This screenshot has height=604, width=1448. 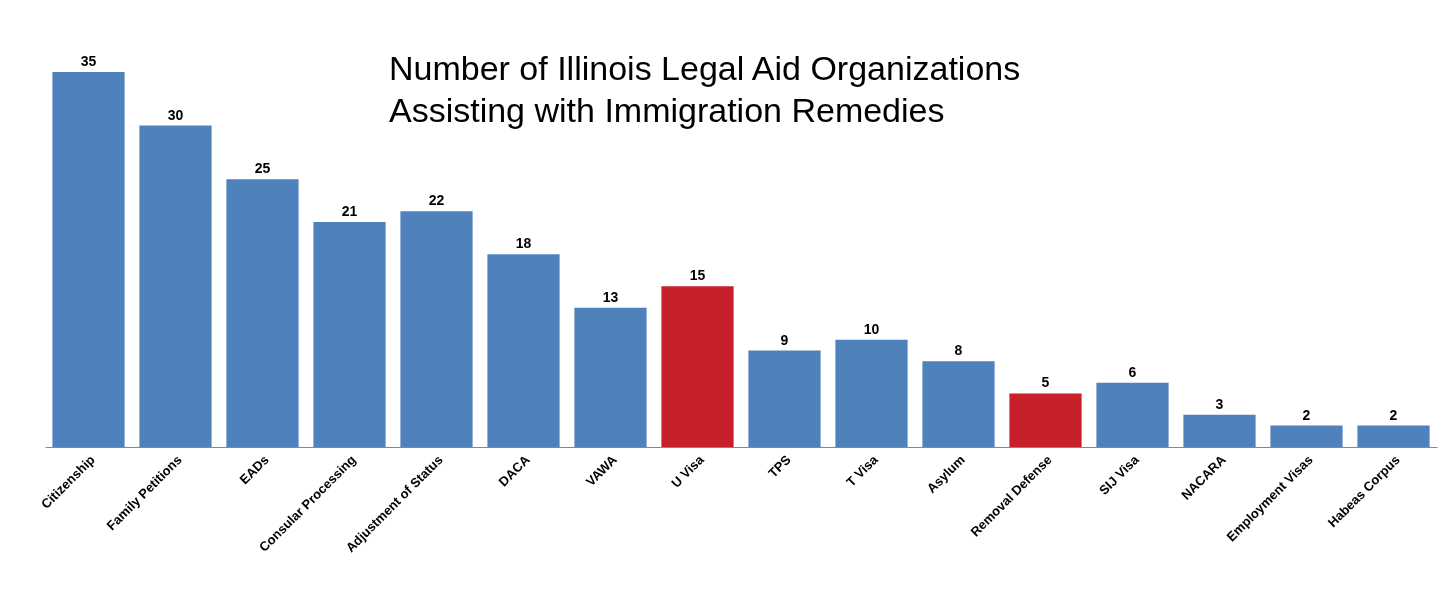 I want to click on data-label: 30, so click(x=175, y=114).